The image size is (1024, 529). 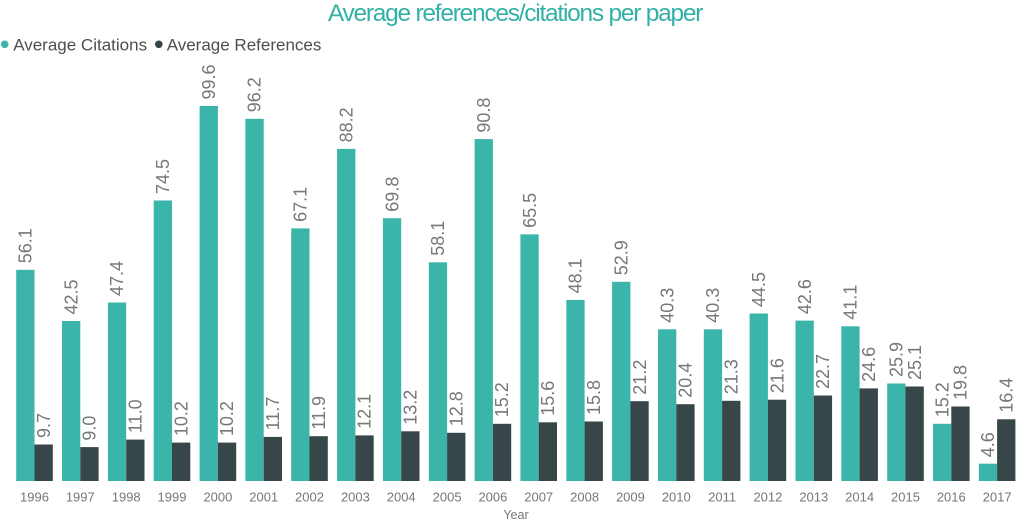 I want to click on svg-text: Average Citations, so click(x=80, y=45).